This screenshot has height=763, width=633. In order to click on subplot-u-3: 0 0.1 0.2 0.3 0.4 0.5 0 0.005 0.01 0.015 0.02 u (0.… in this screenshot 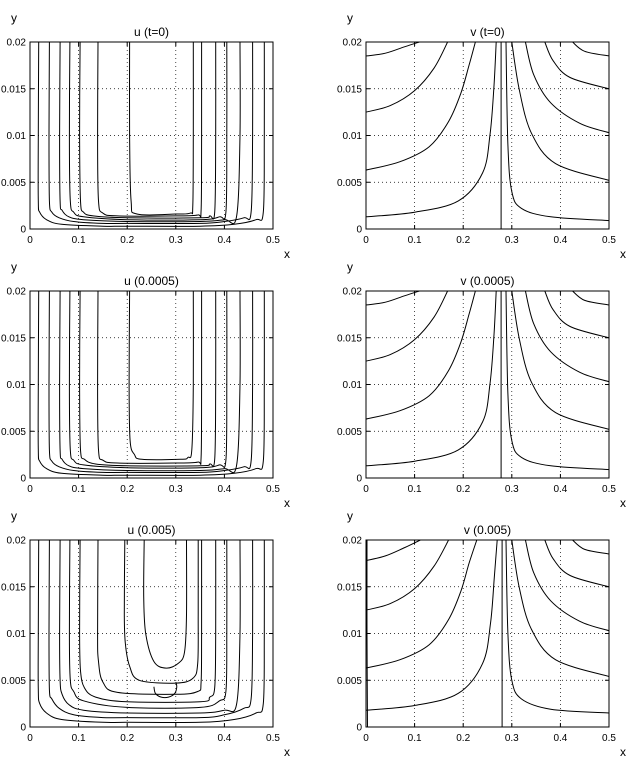, I will do `click(145, 634)`.